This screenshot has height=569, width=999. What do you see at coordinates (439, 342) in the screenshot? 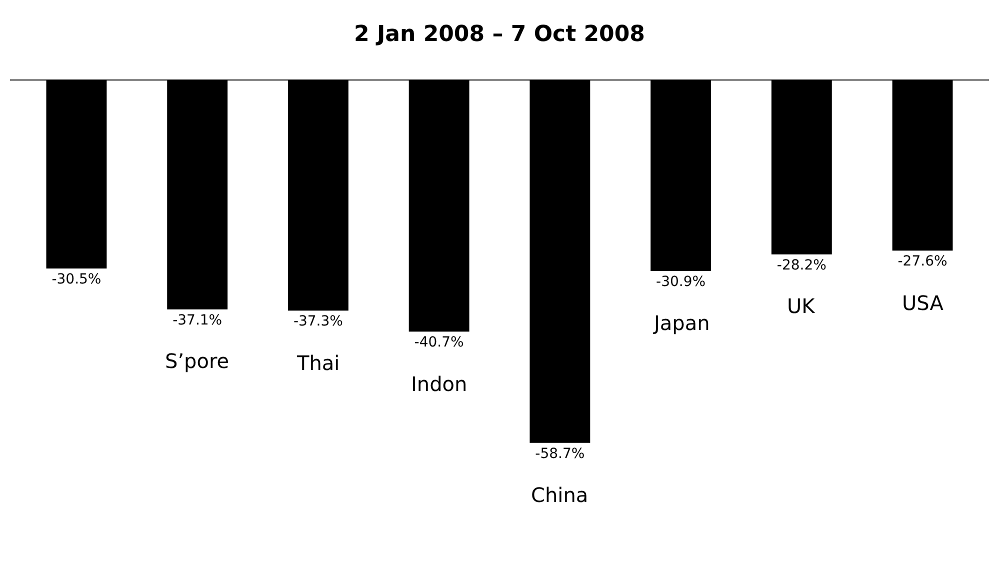
I see `data-label: -40.7%` at bounding box center [439, 342].